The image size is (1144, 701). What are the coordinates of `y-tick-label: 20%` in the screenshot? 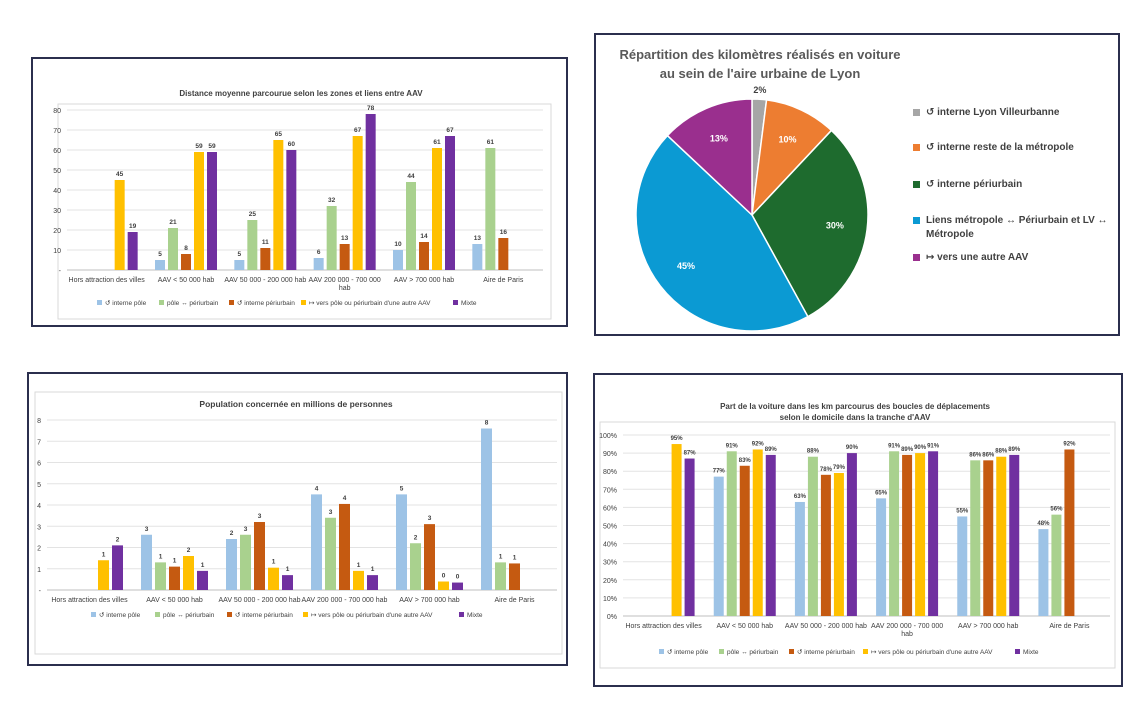 It's located at (610, 581).